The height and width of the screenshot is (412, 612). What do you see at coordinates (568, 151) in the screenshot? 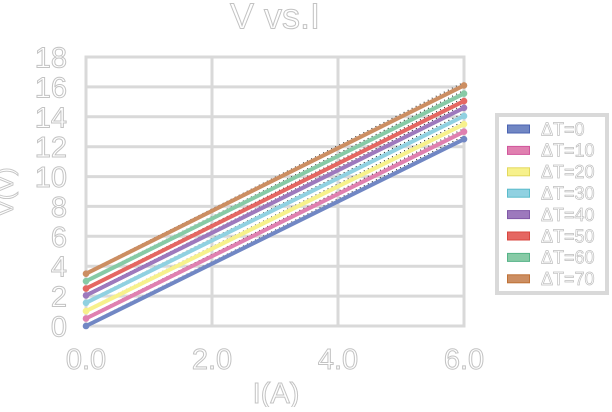
I see `svg-text: ΔT=10` at bounding box center [568, 151].